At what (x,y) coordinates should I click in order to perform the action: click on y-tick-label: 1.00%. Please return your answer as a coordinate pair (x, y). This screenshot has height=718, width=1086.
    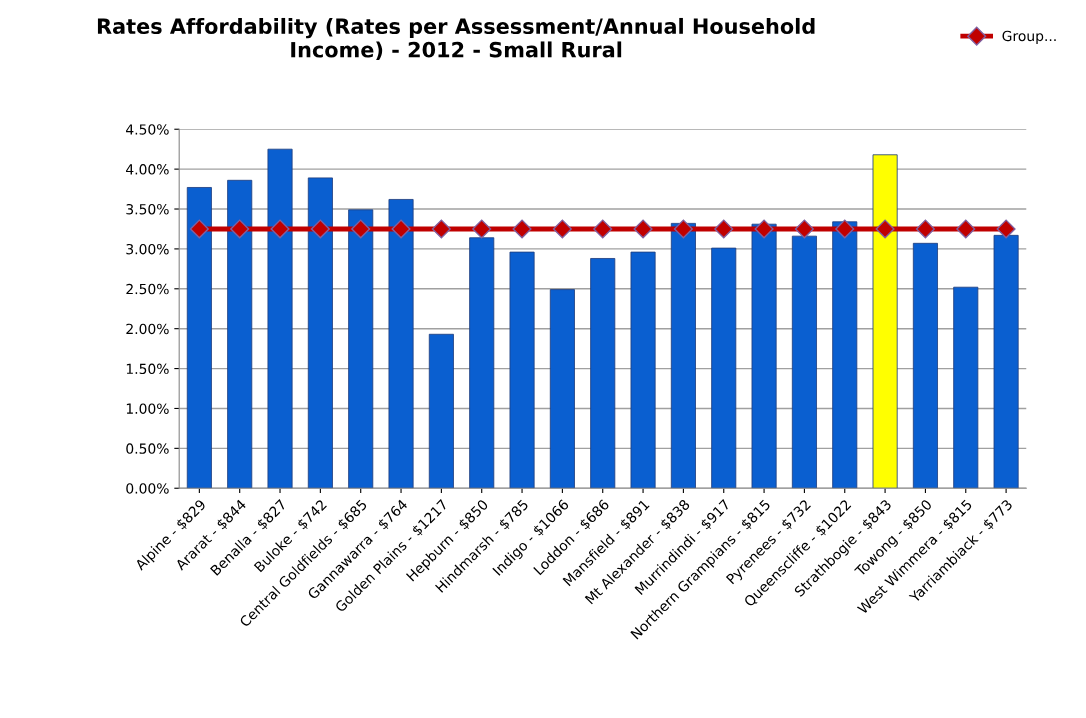
    Looking at the image, I should click on (147, 408).